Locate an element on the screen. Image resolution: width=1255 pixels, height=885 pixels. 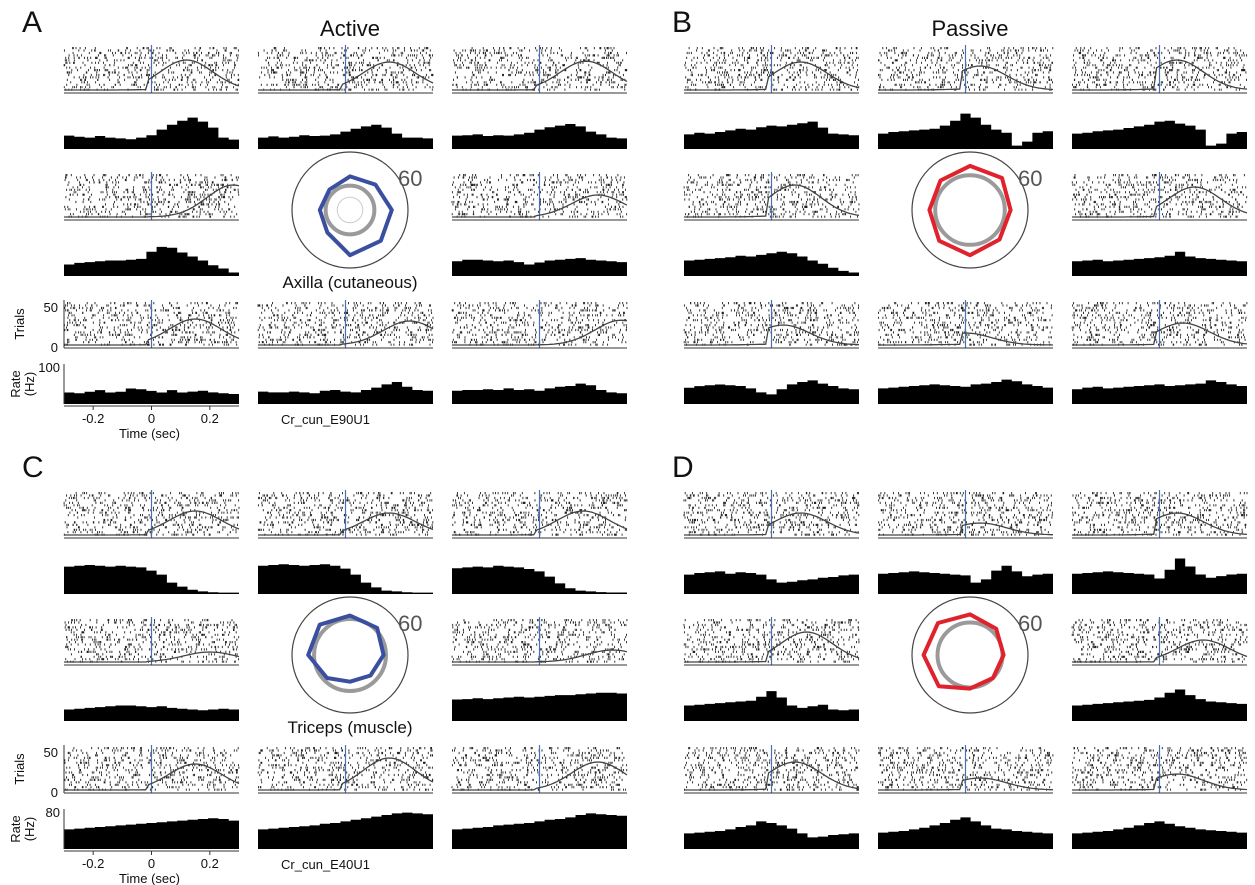
polar-unit-label: Triceps (muscle) is located at coordinates (350, 727).